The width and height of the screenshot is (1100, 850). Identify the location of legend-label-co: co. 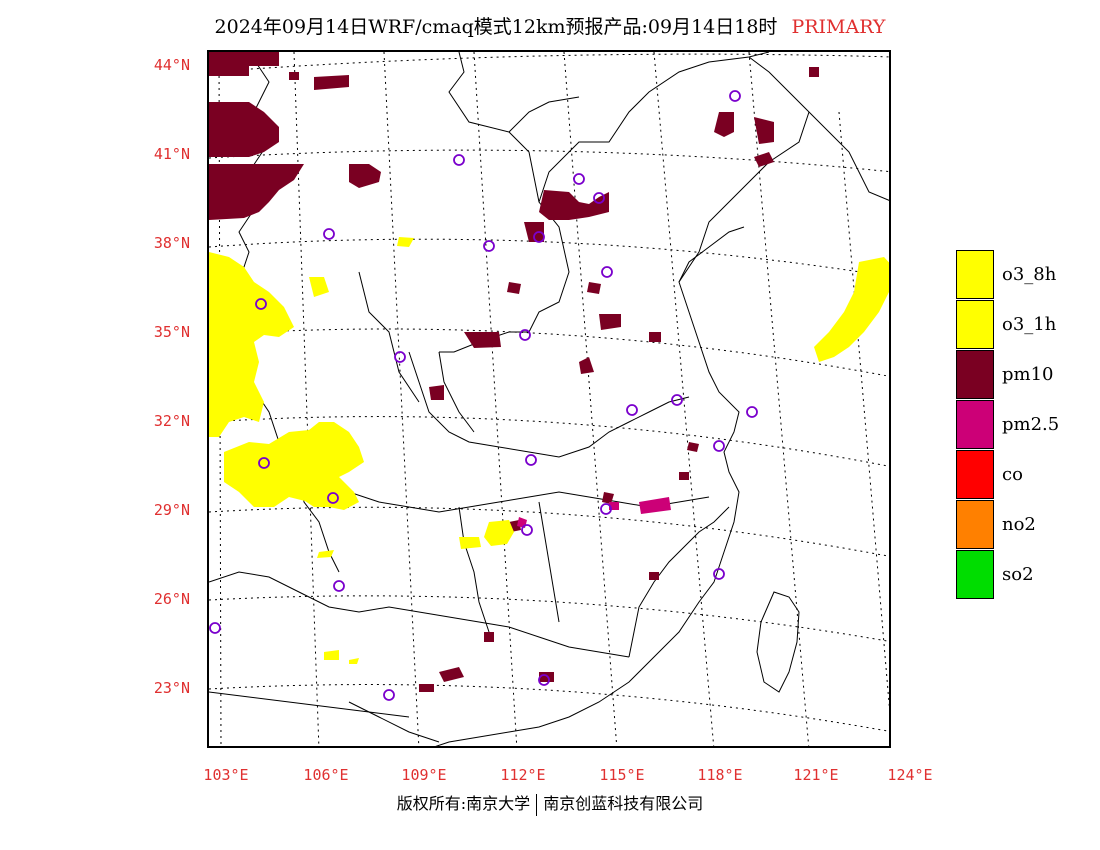
(1012, 474).